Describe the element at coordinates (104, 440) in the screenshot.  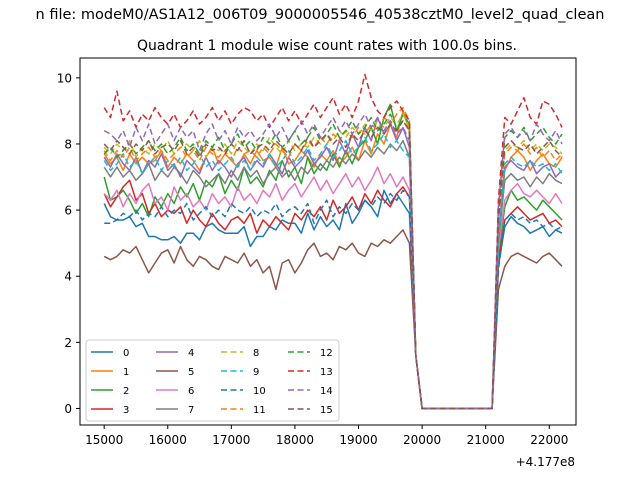
I see `x-tick-label: 15000` at that location.